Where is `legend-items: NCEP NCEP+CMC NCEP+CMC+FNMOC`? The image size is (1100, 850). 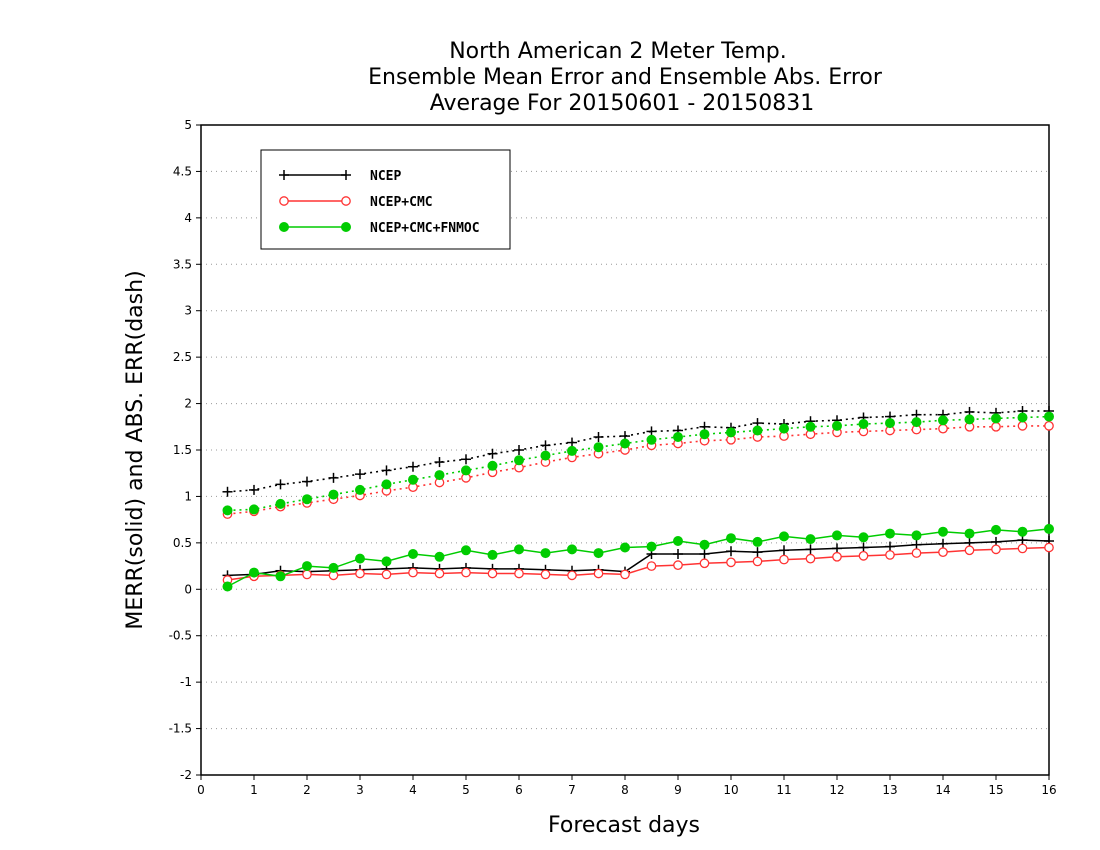
legend-items: NCEP NCEP+CMC NCEP+CMC+FNMOC is located at coordinates (379, 202).